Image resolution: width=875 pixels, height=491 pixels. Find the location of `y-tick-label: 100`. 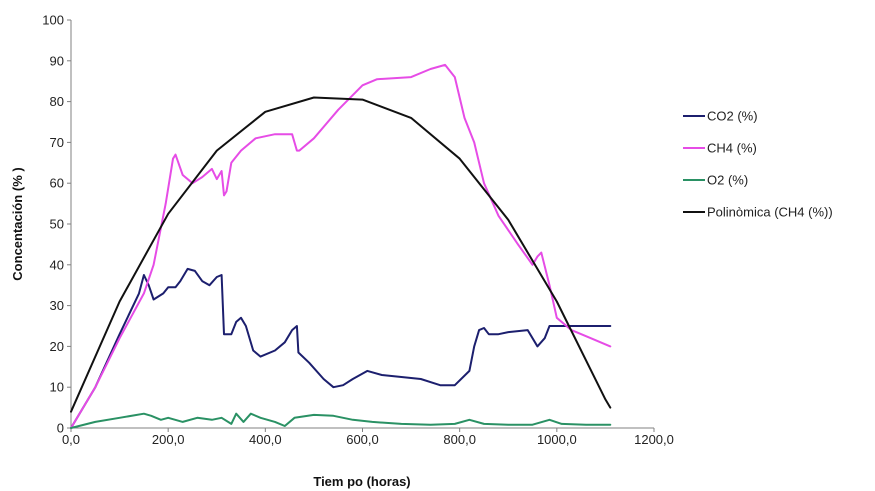

y-tick-label: 100 is located at coordinates (53, 20).